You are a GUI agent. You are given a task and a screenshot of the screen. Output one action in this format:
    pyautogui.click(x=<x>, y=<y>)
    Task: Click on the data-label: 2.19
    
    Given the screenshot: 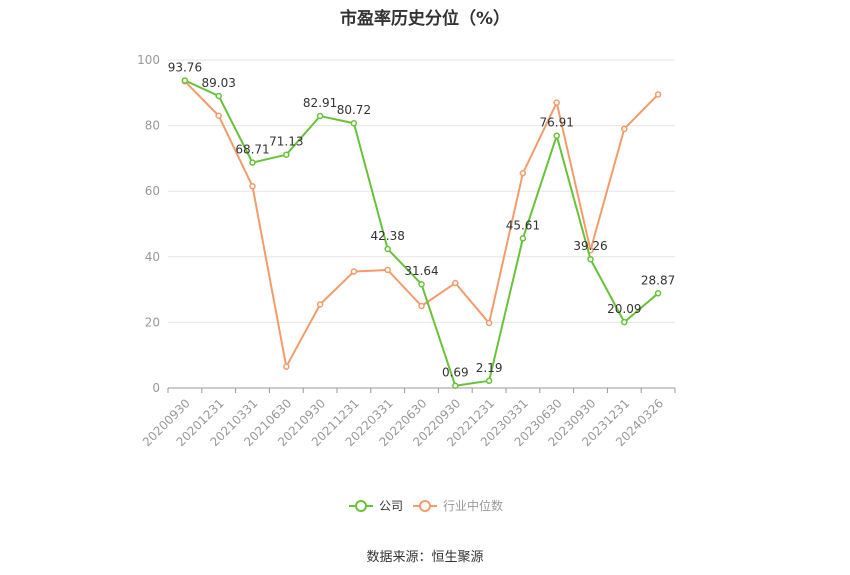 What is the action you would take?
    pyautogui.click(x=489, y=368)
    